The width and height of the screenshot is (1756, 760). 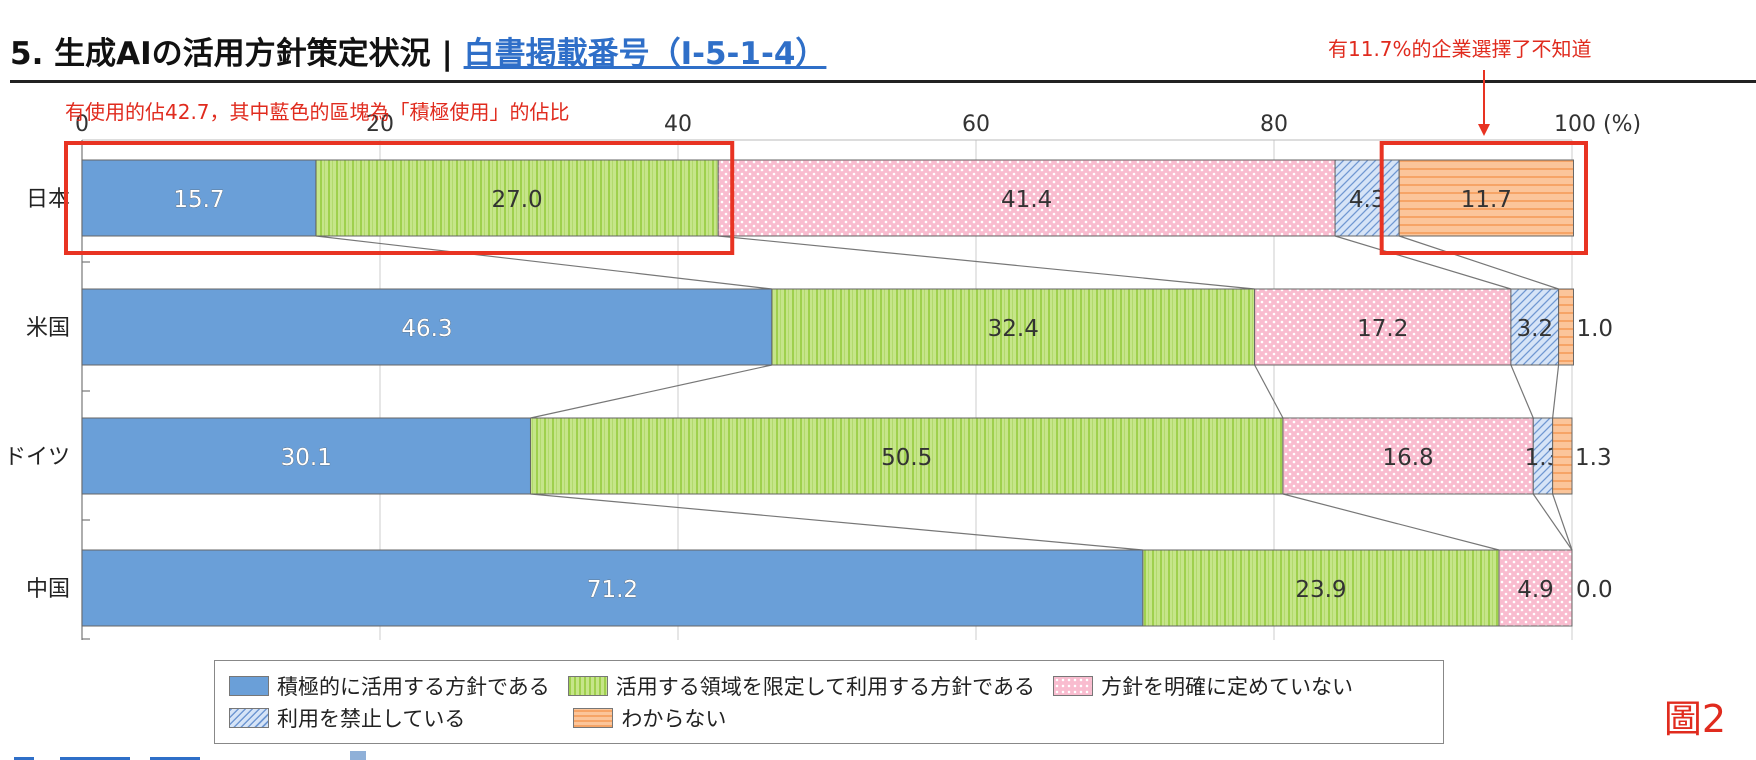 I want to click on page-title: 5. 生成AIの活用方針策定状況 | 白書掲載番号（Ⅰ-5-1-4）, so click(x=418, y=53).